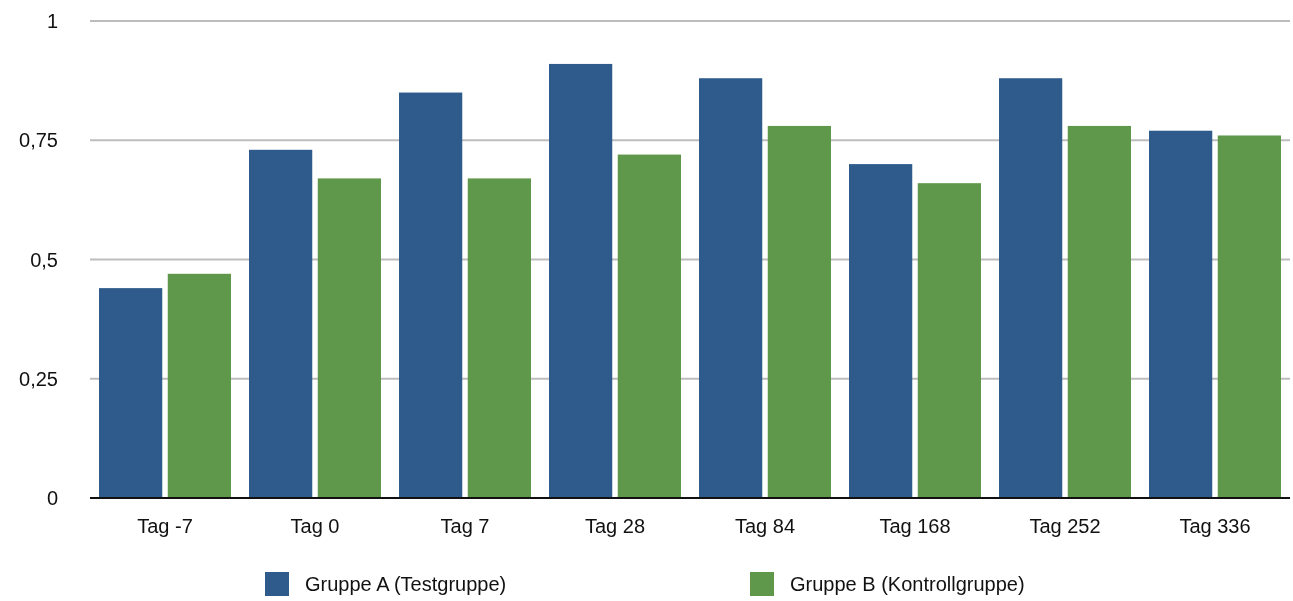 This screenshot has height=601, width=1293. Describe the element at coordinates (406, 584) in the screenshot. I see `legend-label: Gruppe A (Testgruppe)` at that location.